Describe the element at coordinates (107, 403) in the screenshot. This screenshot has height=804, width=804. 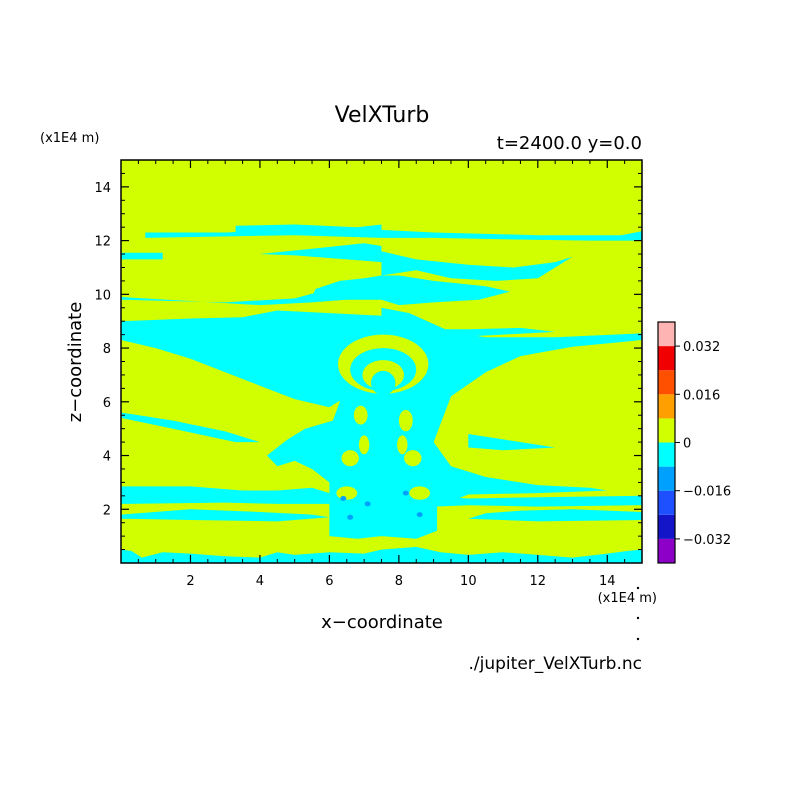
I see `y-tick-label: 6` at that location.